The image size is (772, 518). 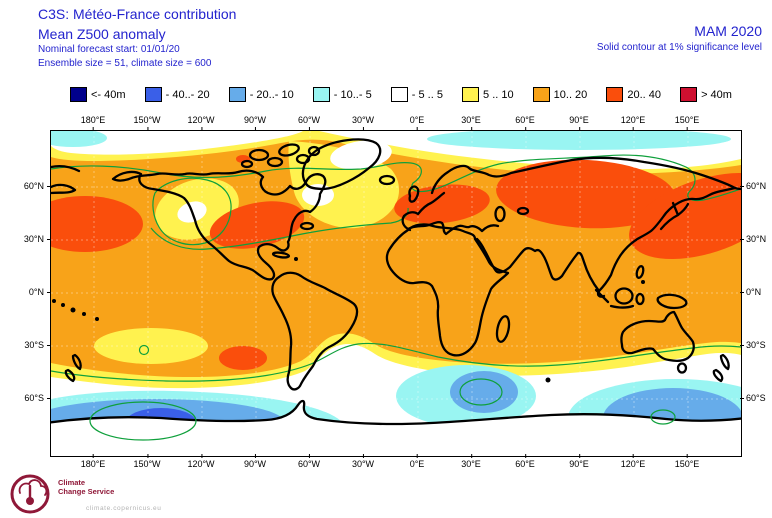 I want to click on legend-item: - 5 .. 5, so click(x=416, y=94).